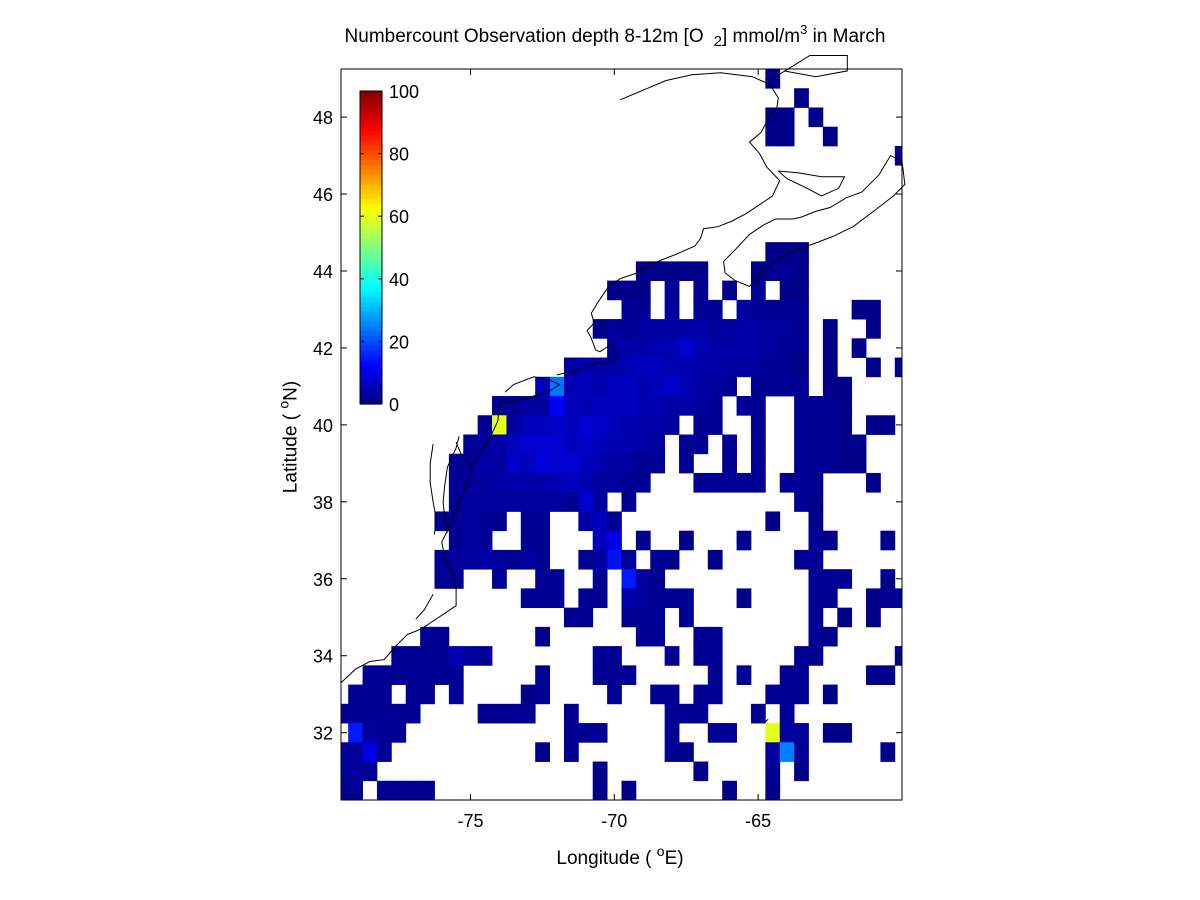 The width and height of the screenshot is (1200, 900). I want to click on y-tick-label: 44, so click(323, 272).